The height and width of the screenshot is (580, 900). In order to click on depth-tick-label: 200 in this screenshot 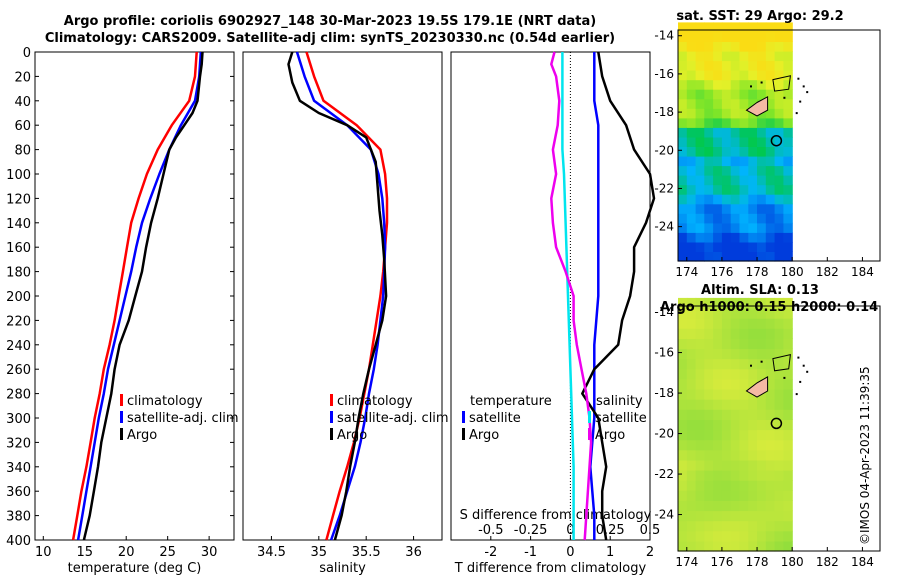, I will do `click(18, 297)`.